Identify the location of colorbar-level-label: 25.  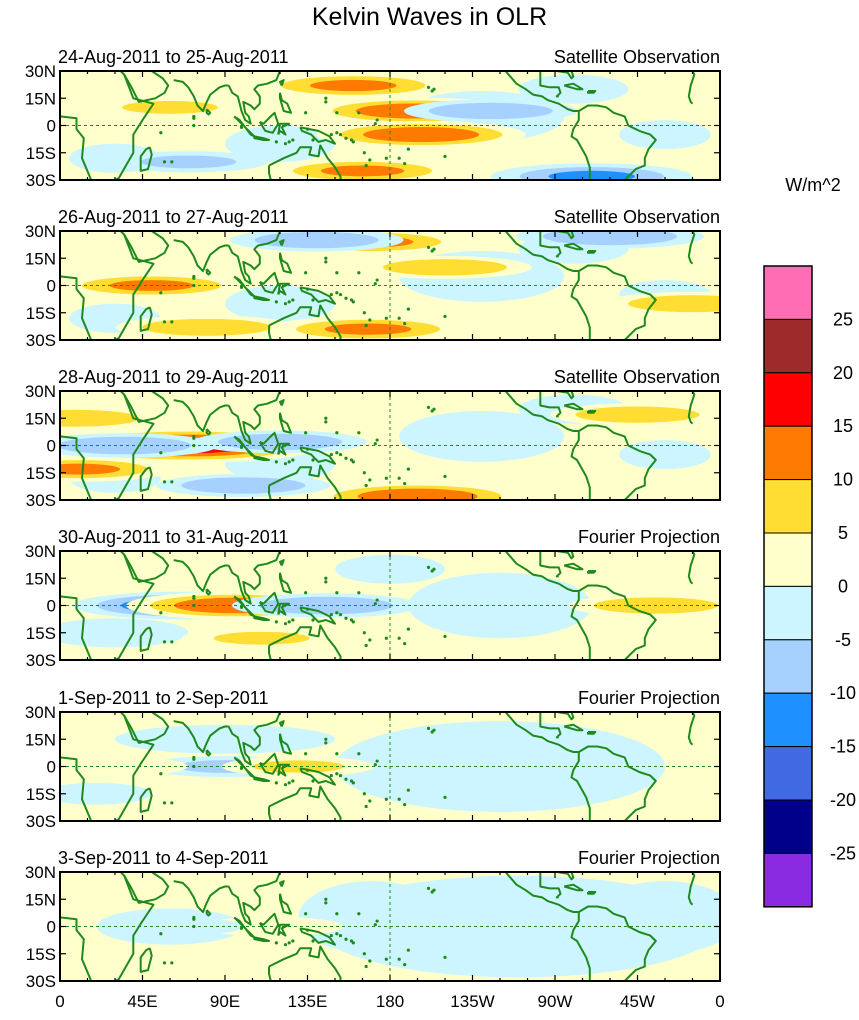
(843, 319).